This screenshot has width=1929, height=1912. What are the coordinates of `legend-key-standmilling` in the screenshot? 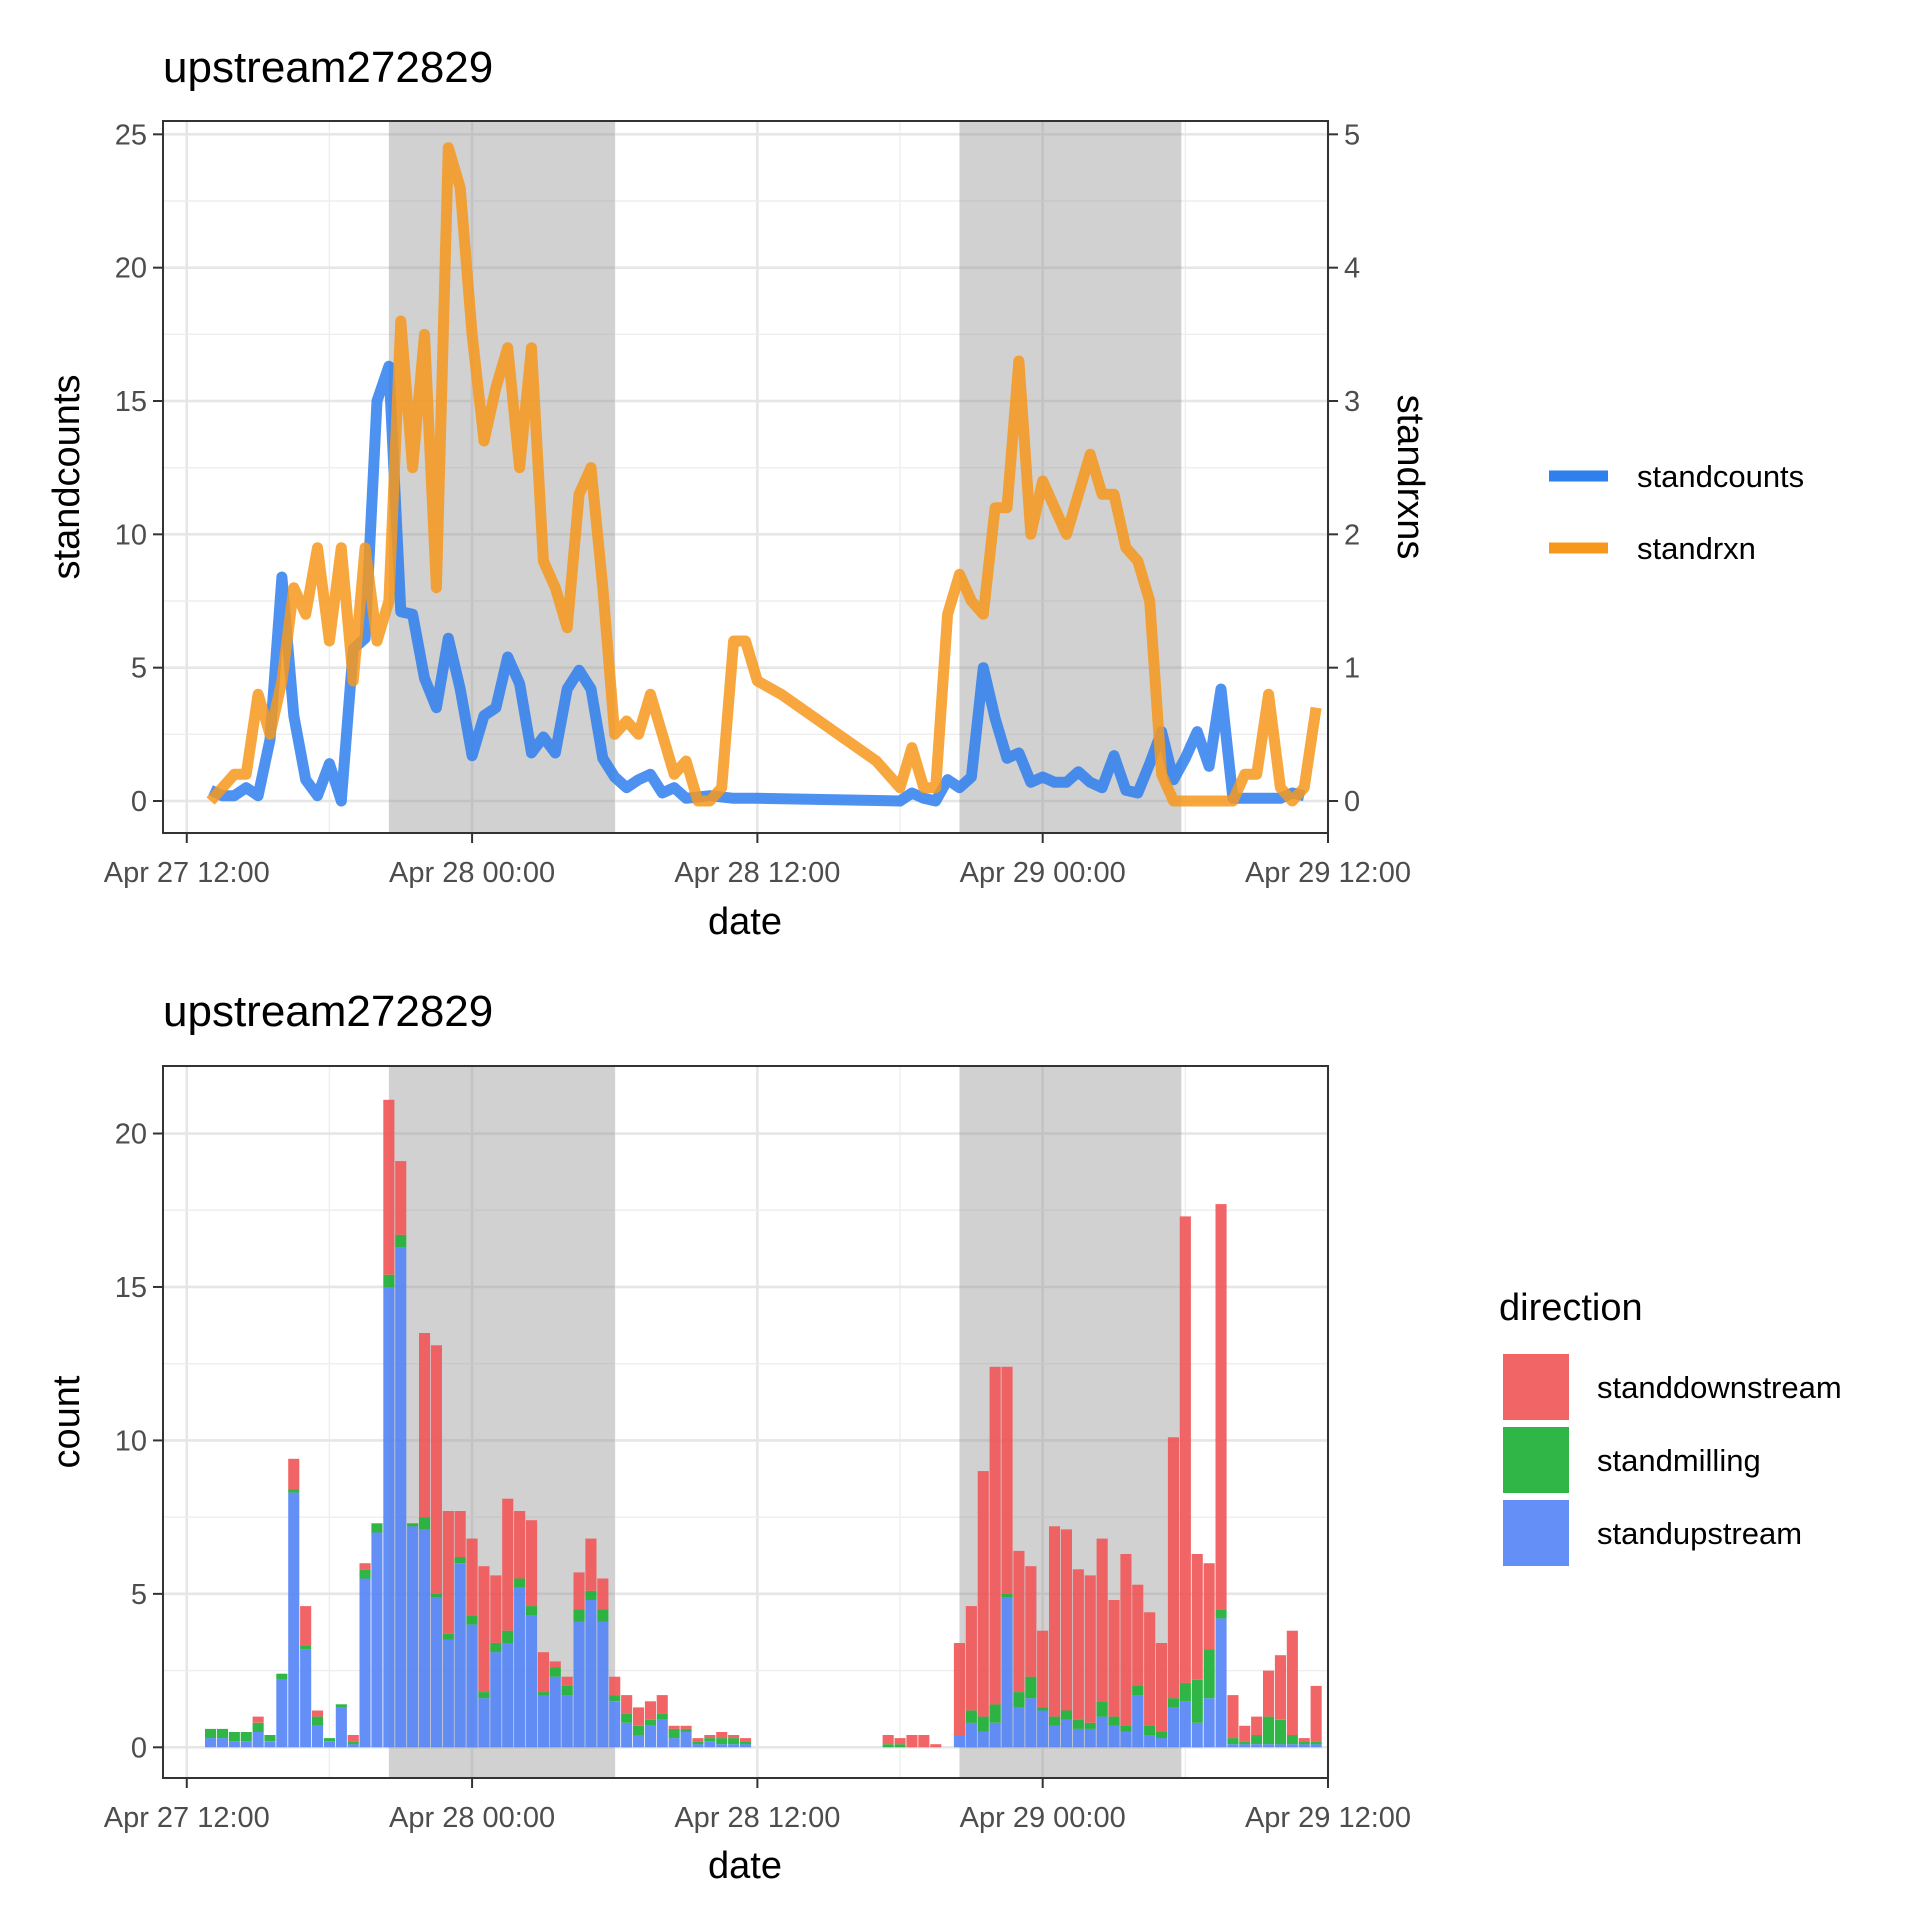 It's located at (1536, 1460).